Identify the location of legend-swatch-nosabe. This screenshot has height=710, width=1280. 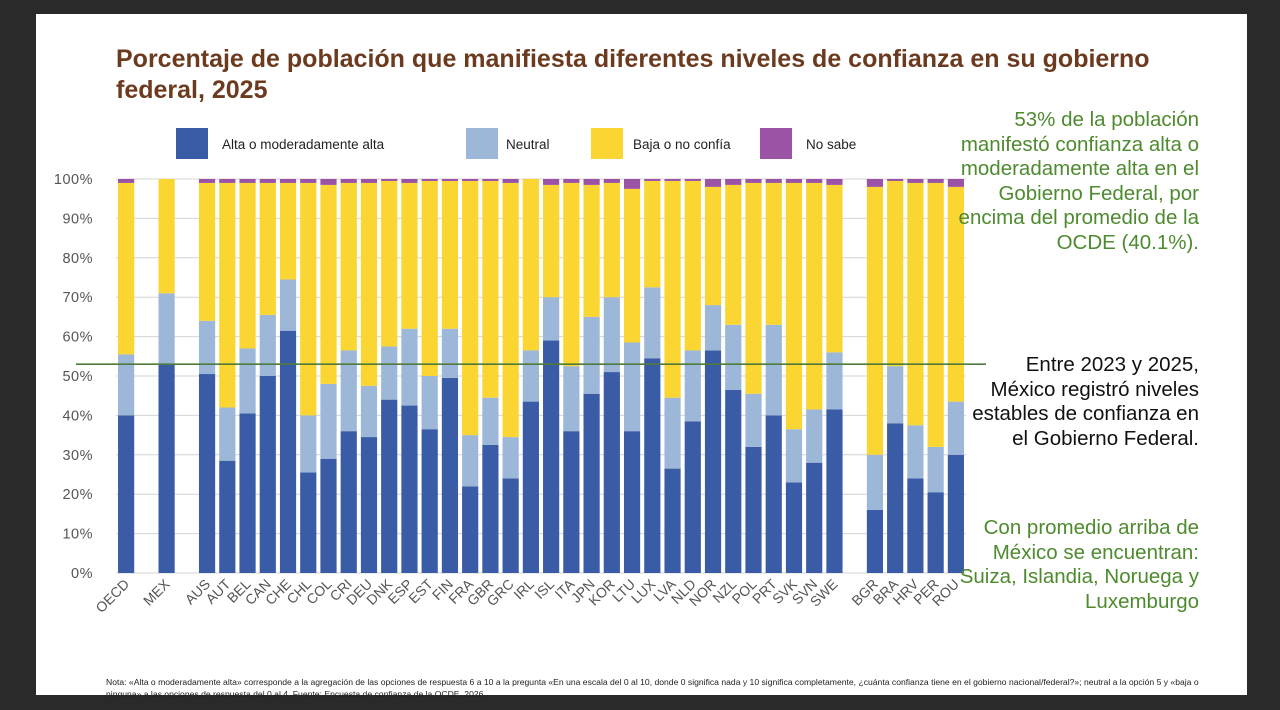
(776, 143).